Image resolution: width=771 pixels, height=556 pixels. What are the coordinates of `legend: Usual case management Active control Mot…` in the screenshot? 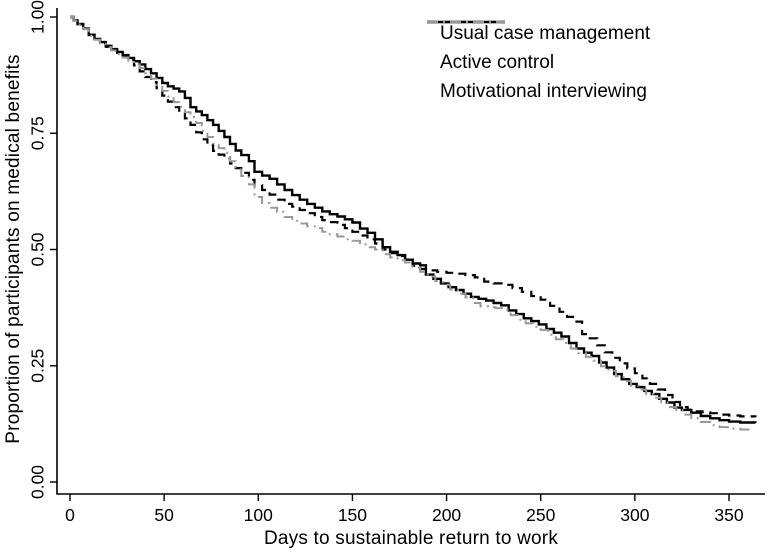 It's located at (538, 62).